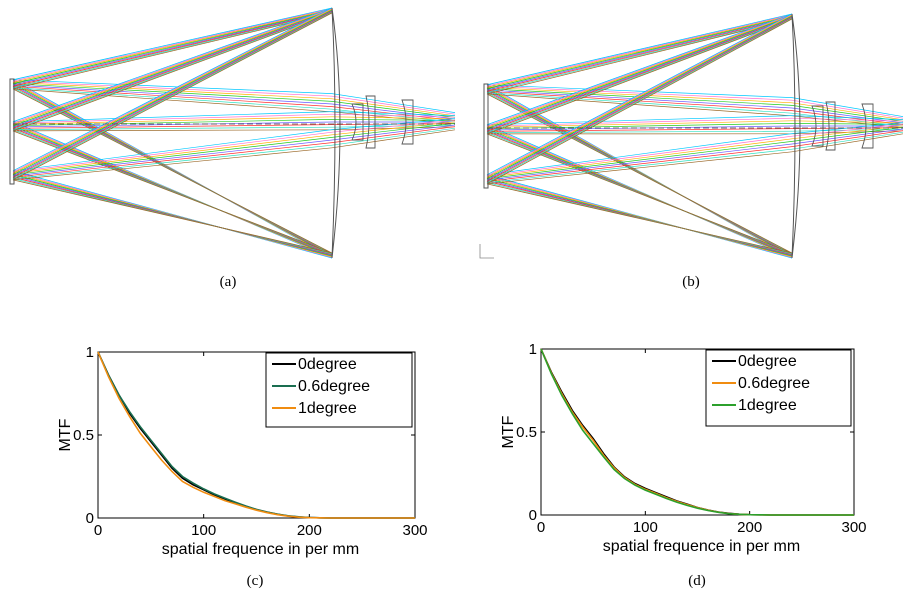  I want to click on x-tick-label: 300, so click(414, 530).